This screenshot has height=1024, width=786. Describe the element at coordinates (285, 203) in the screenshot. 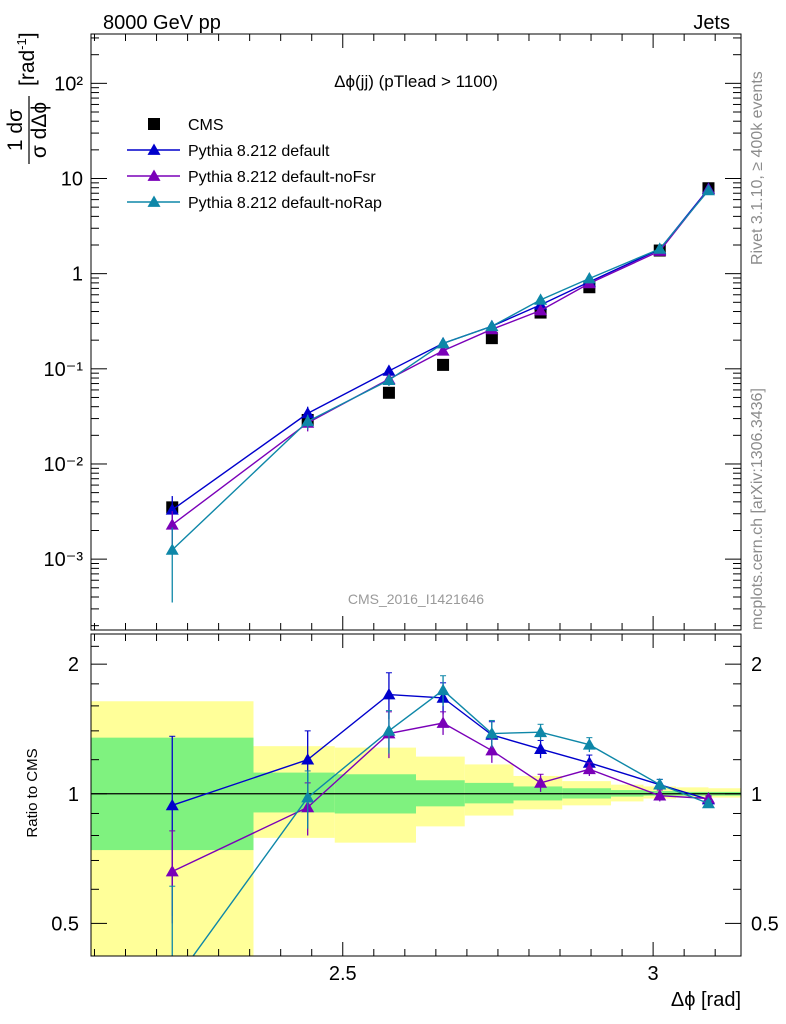

I see `legend-label: Pythia 8.212 default-noRap` at that location.